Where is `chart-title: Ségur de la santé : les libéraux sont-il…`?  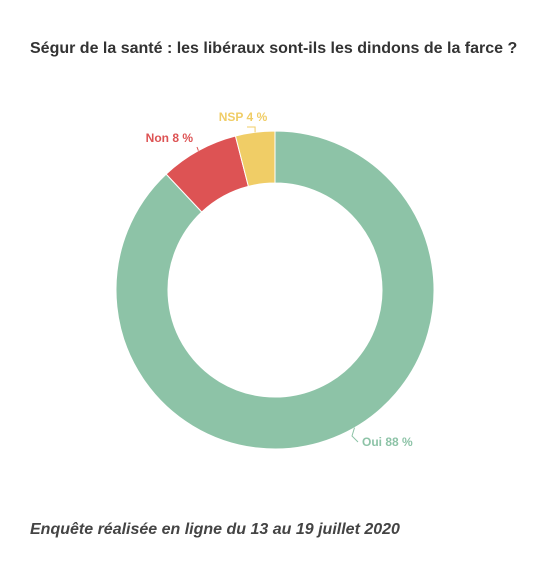
chart-title: Ségur de la santé : les libéraux sont-il… is located at coordinates (274, 48).